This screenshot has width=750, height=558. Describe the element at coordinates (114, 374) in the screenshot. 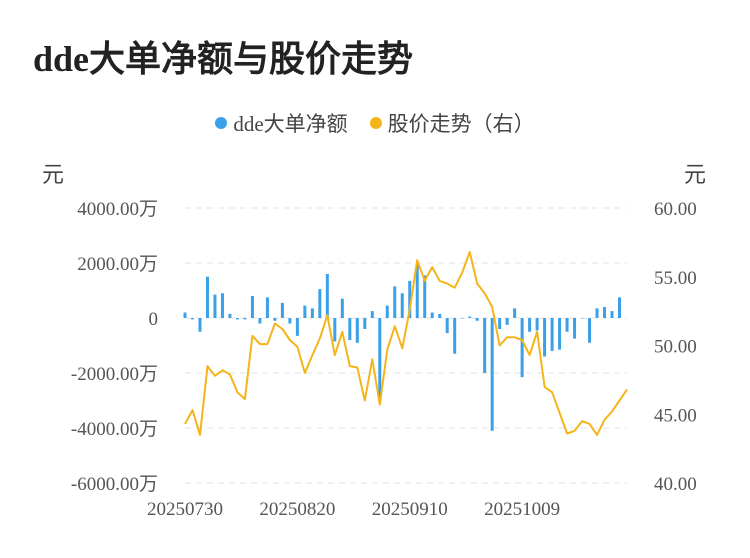

I see `left-tick-label: -2000.00万` at that location.